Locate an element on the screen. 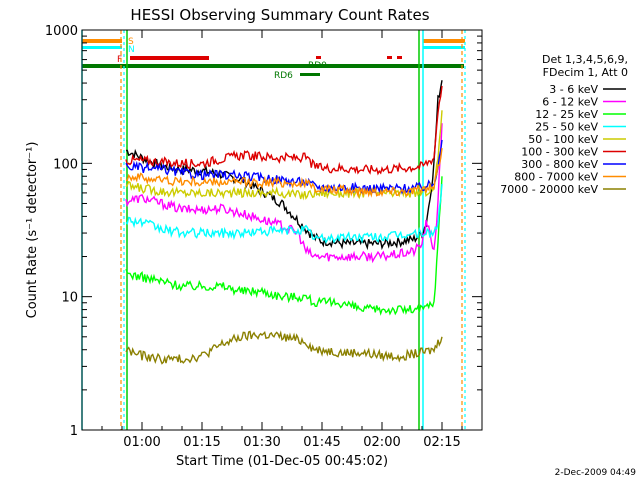 This screenshot has height=480, width=640. s-flag-label: S is located at coordinates (131, 42).